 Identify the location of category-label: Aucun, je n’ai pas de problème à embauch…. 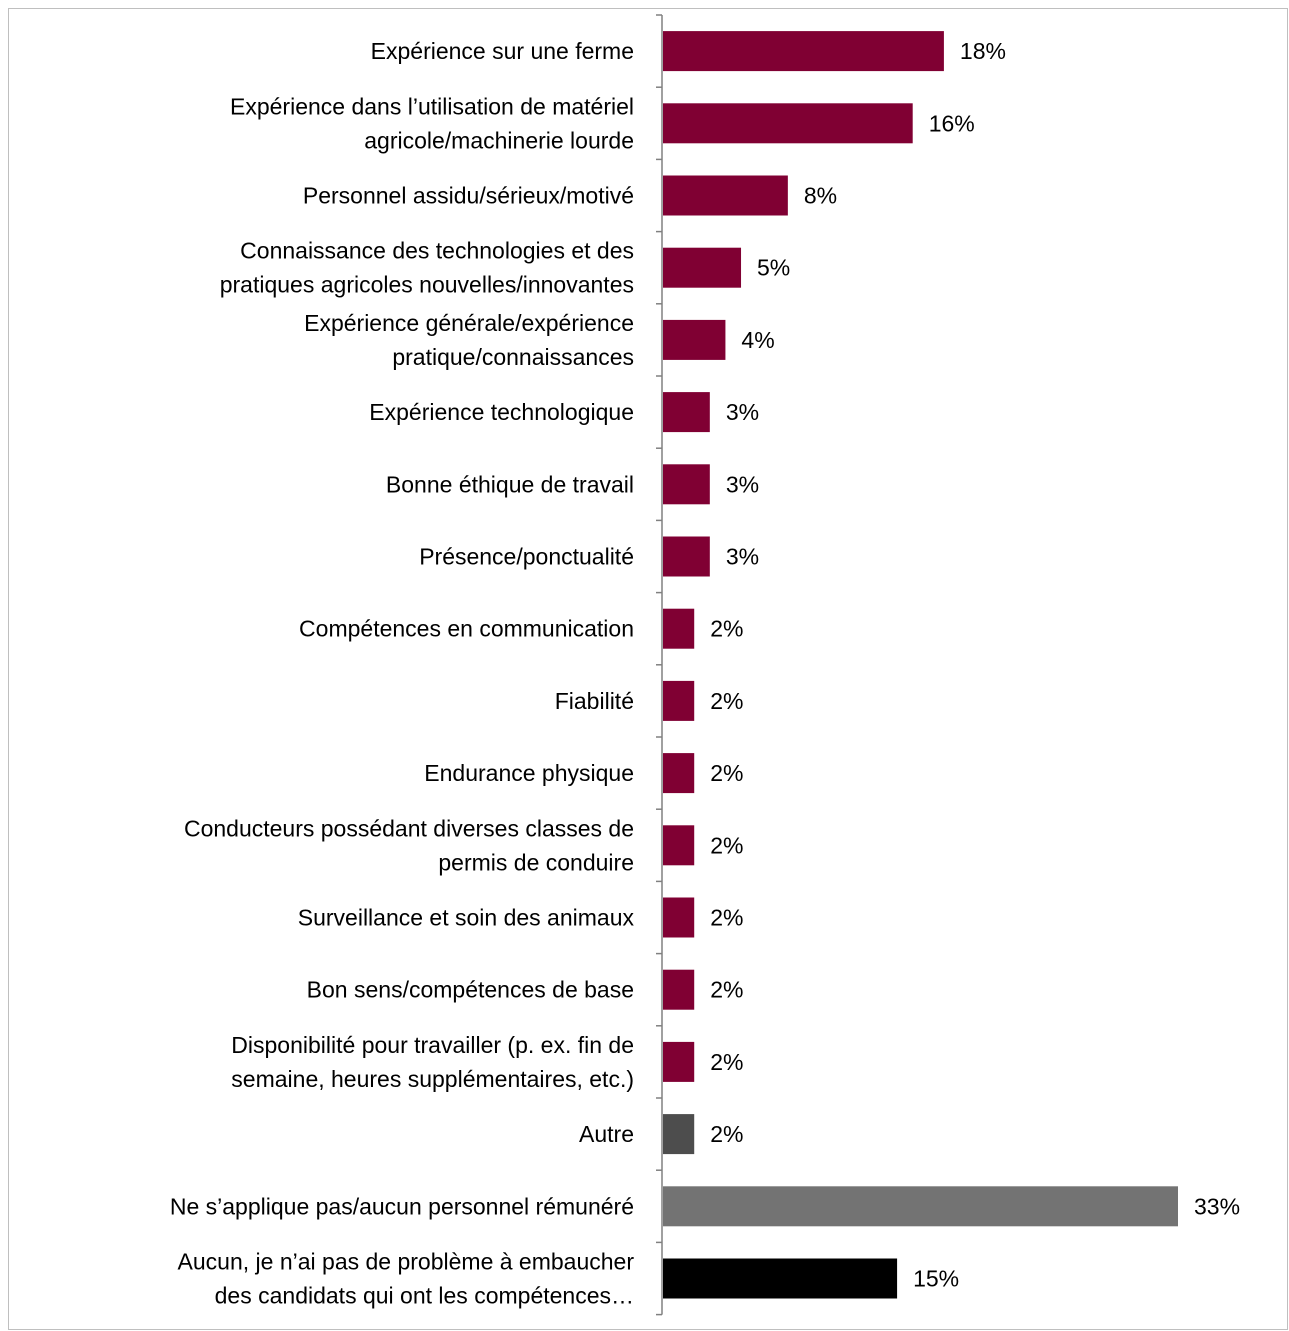
(406, 1262).